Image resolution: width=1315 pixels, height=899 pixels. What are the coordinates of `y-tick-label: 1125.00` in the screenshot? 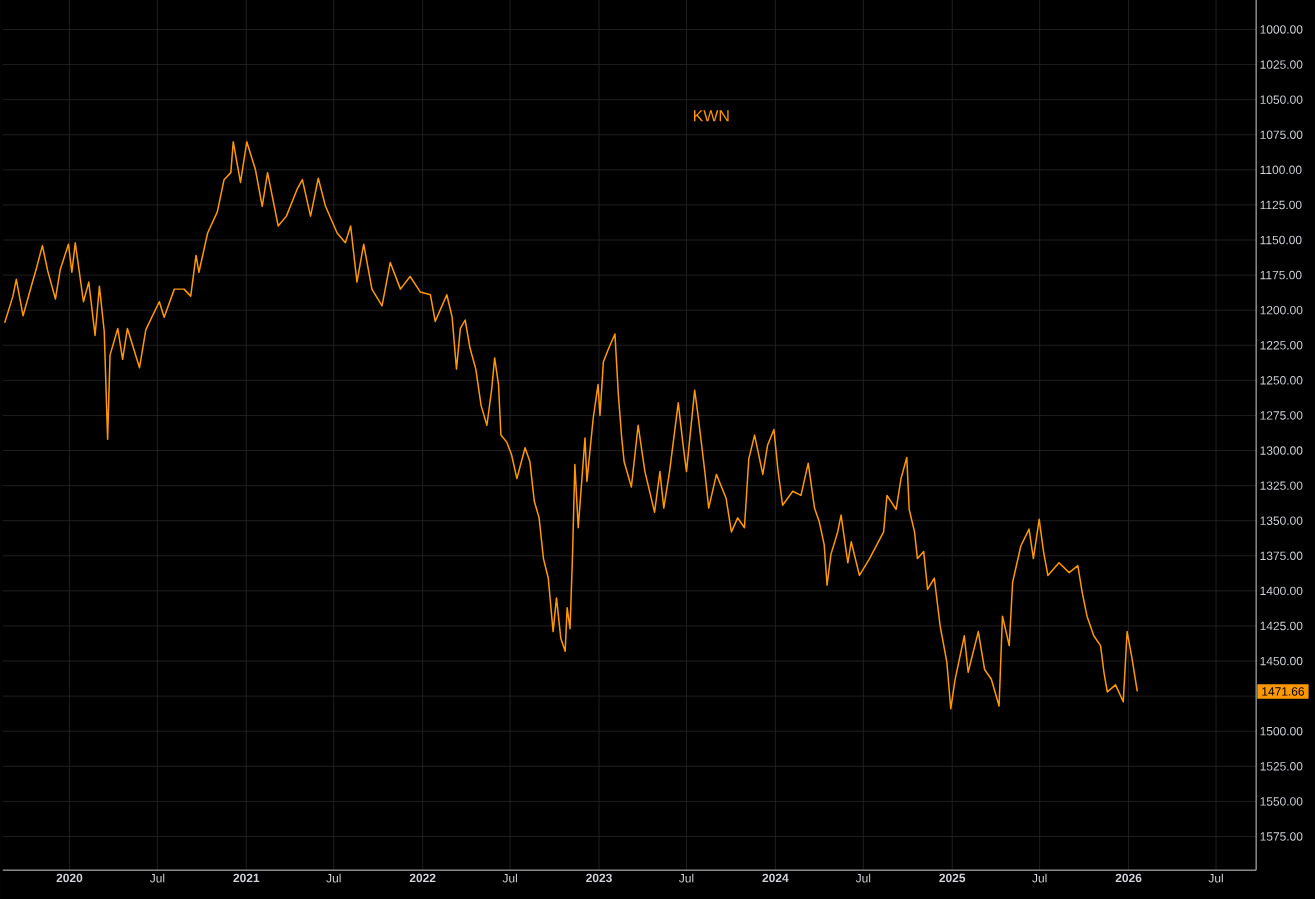 It's located at (1281, 205).